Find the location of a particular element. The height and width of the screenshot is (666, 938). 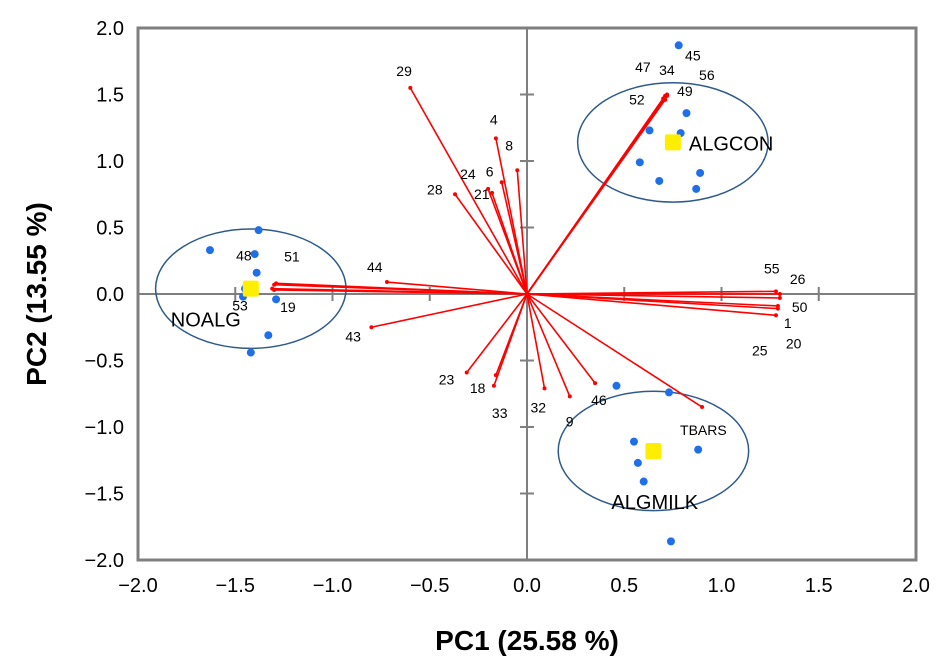

loading-label: 52 is located at coordinates (637, 99).